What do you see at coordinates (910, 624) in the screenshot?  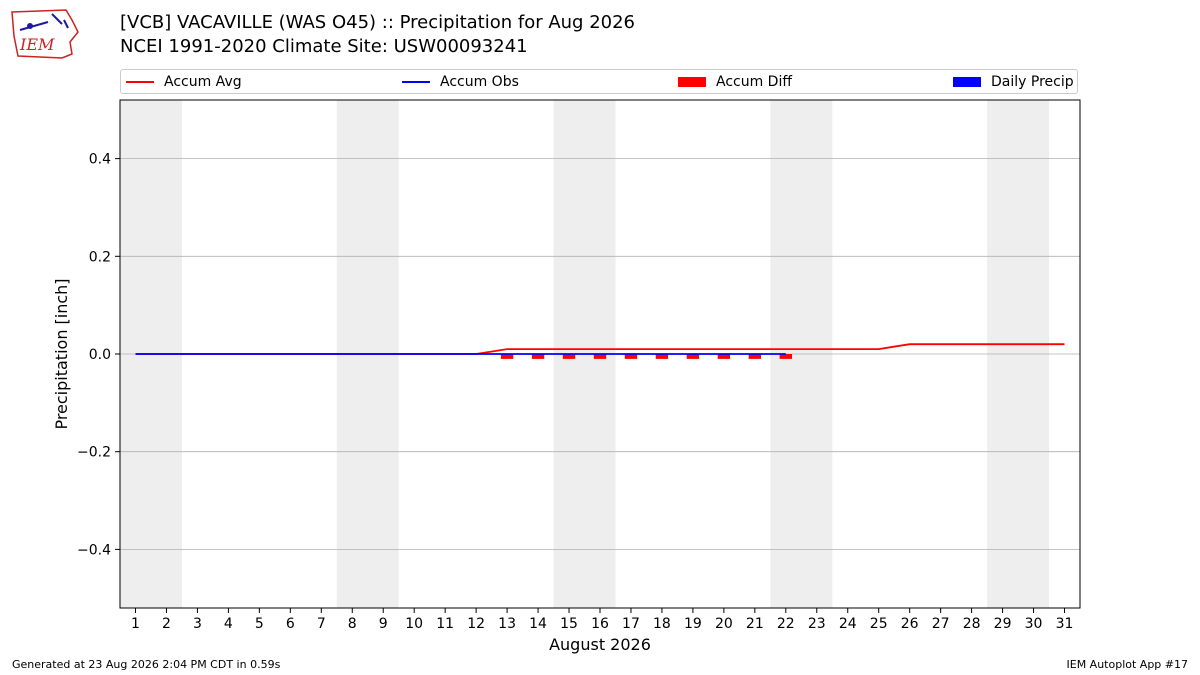 I see `x-tick-label-25: 26` at bounding box center [910, 624].